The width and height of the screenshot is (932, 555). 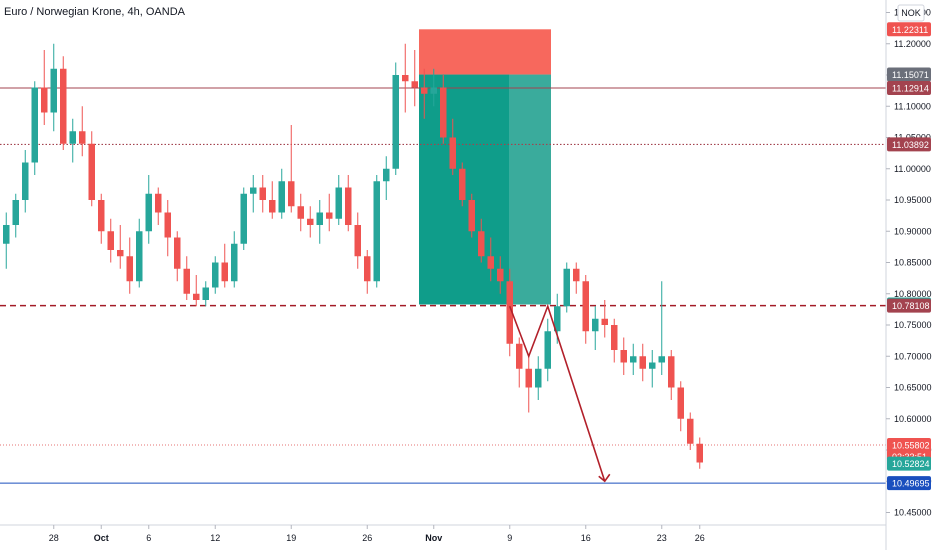 I want to click on stop-loss-zone, so click(x=485, y=52).